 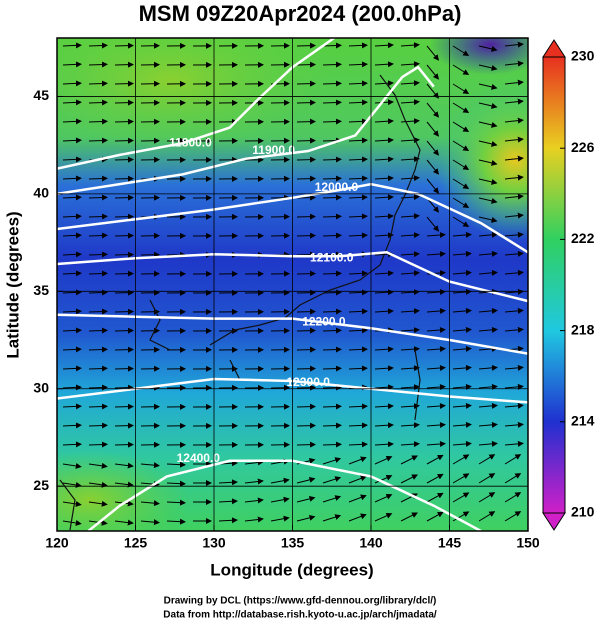 What do you see at coordinates (554, 285) in the screenshot?
I see `colorbar` at bounding box center [554, 285].